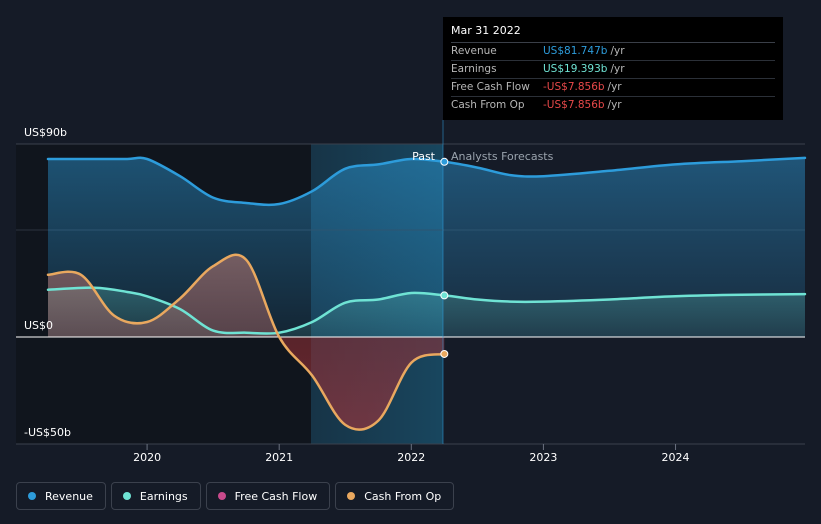 The height and width of the screenshot is (524, 821). What do you see at coordinates (613, 32) in the screenshot?
I see `tooltip-date: Mar 31 2022` at bounding box center [613, 32].